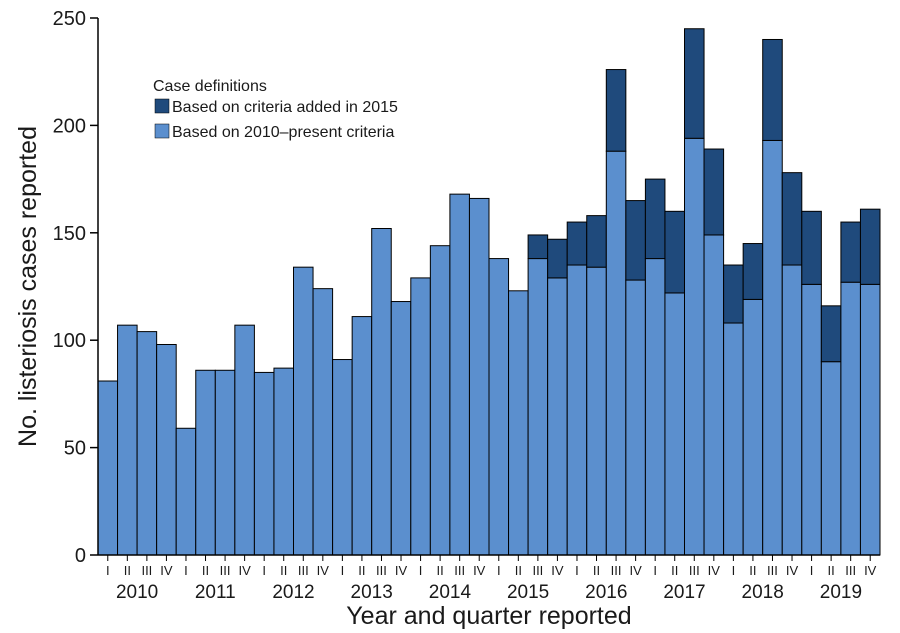  I want to click on quarter-label-35: IV, so click(792, 570).